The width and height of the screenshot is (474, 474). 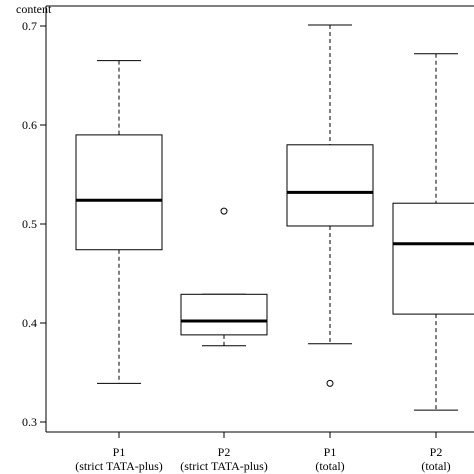 What do you see at coordinates (29, 323) in the screenshot?
I see `y-tick-label: 0.4` at bounding box center [29, 323].